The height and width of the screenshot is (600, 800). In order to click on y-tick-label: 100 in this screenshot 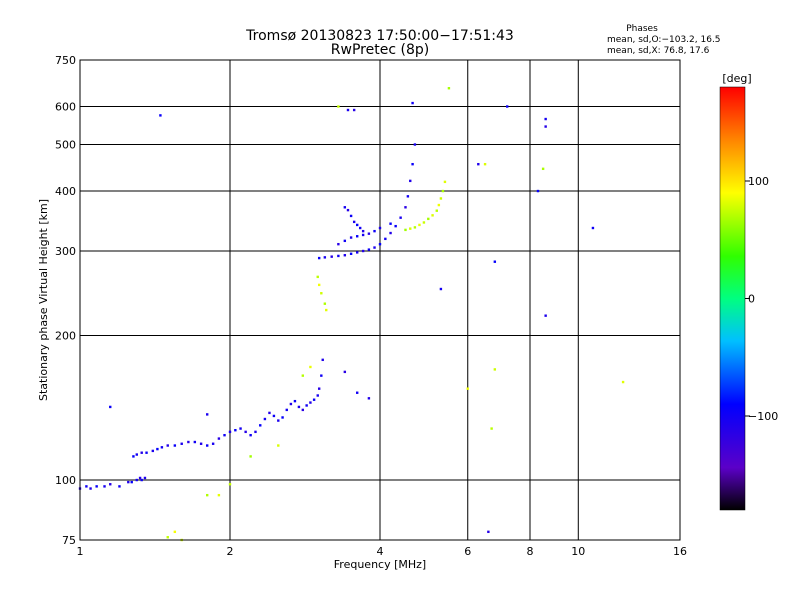, I will do `click(65, 480)`.